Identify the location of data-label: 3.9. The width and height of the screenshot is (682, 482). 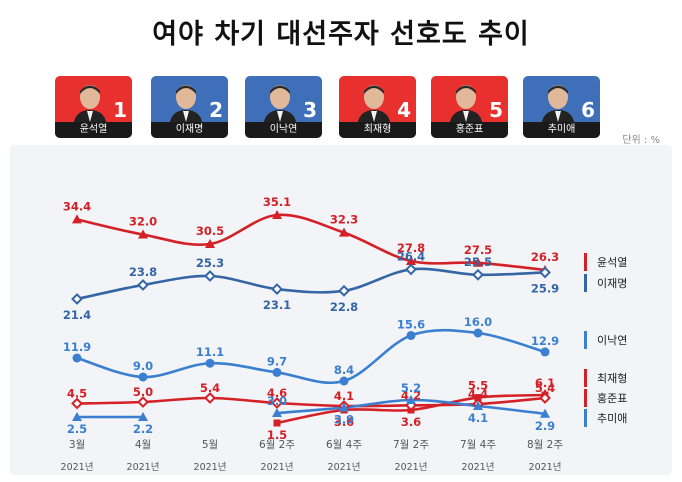
(344, 420).